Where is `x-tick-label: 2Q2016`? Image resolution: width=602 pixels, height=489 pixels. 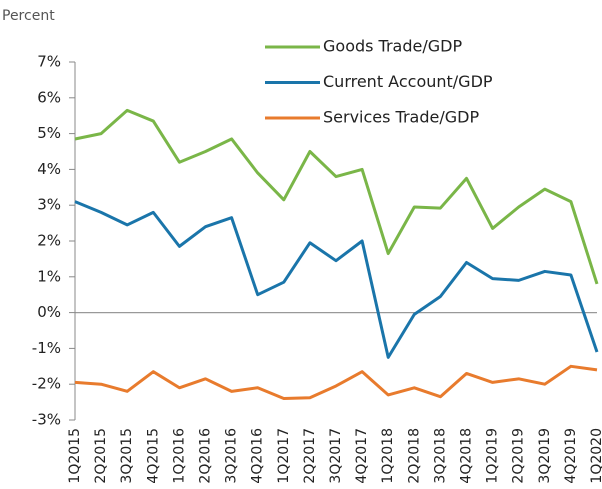
x-tick-label: 2Q2016 is located at coordinates (206, 456).